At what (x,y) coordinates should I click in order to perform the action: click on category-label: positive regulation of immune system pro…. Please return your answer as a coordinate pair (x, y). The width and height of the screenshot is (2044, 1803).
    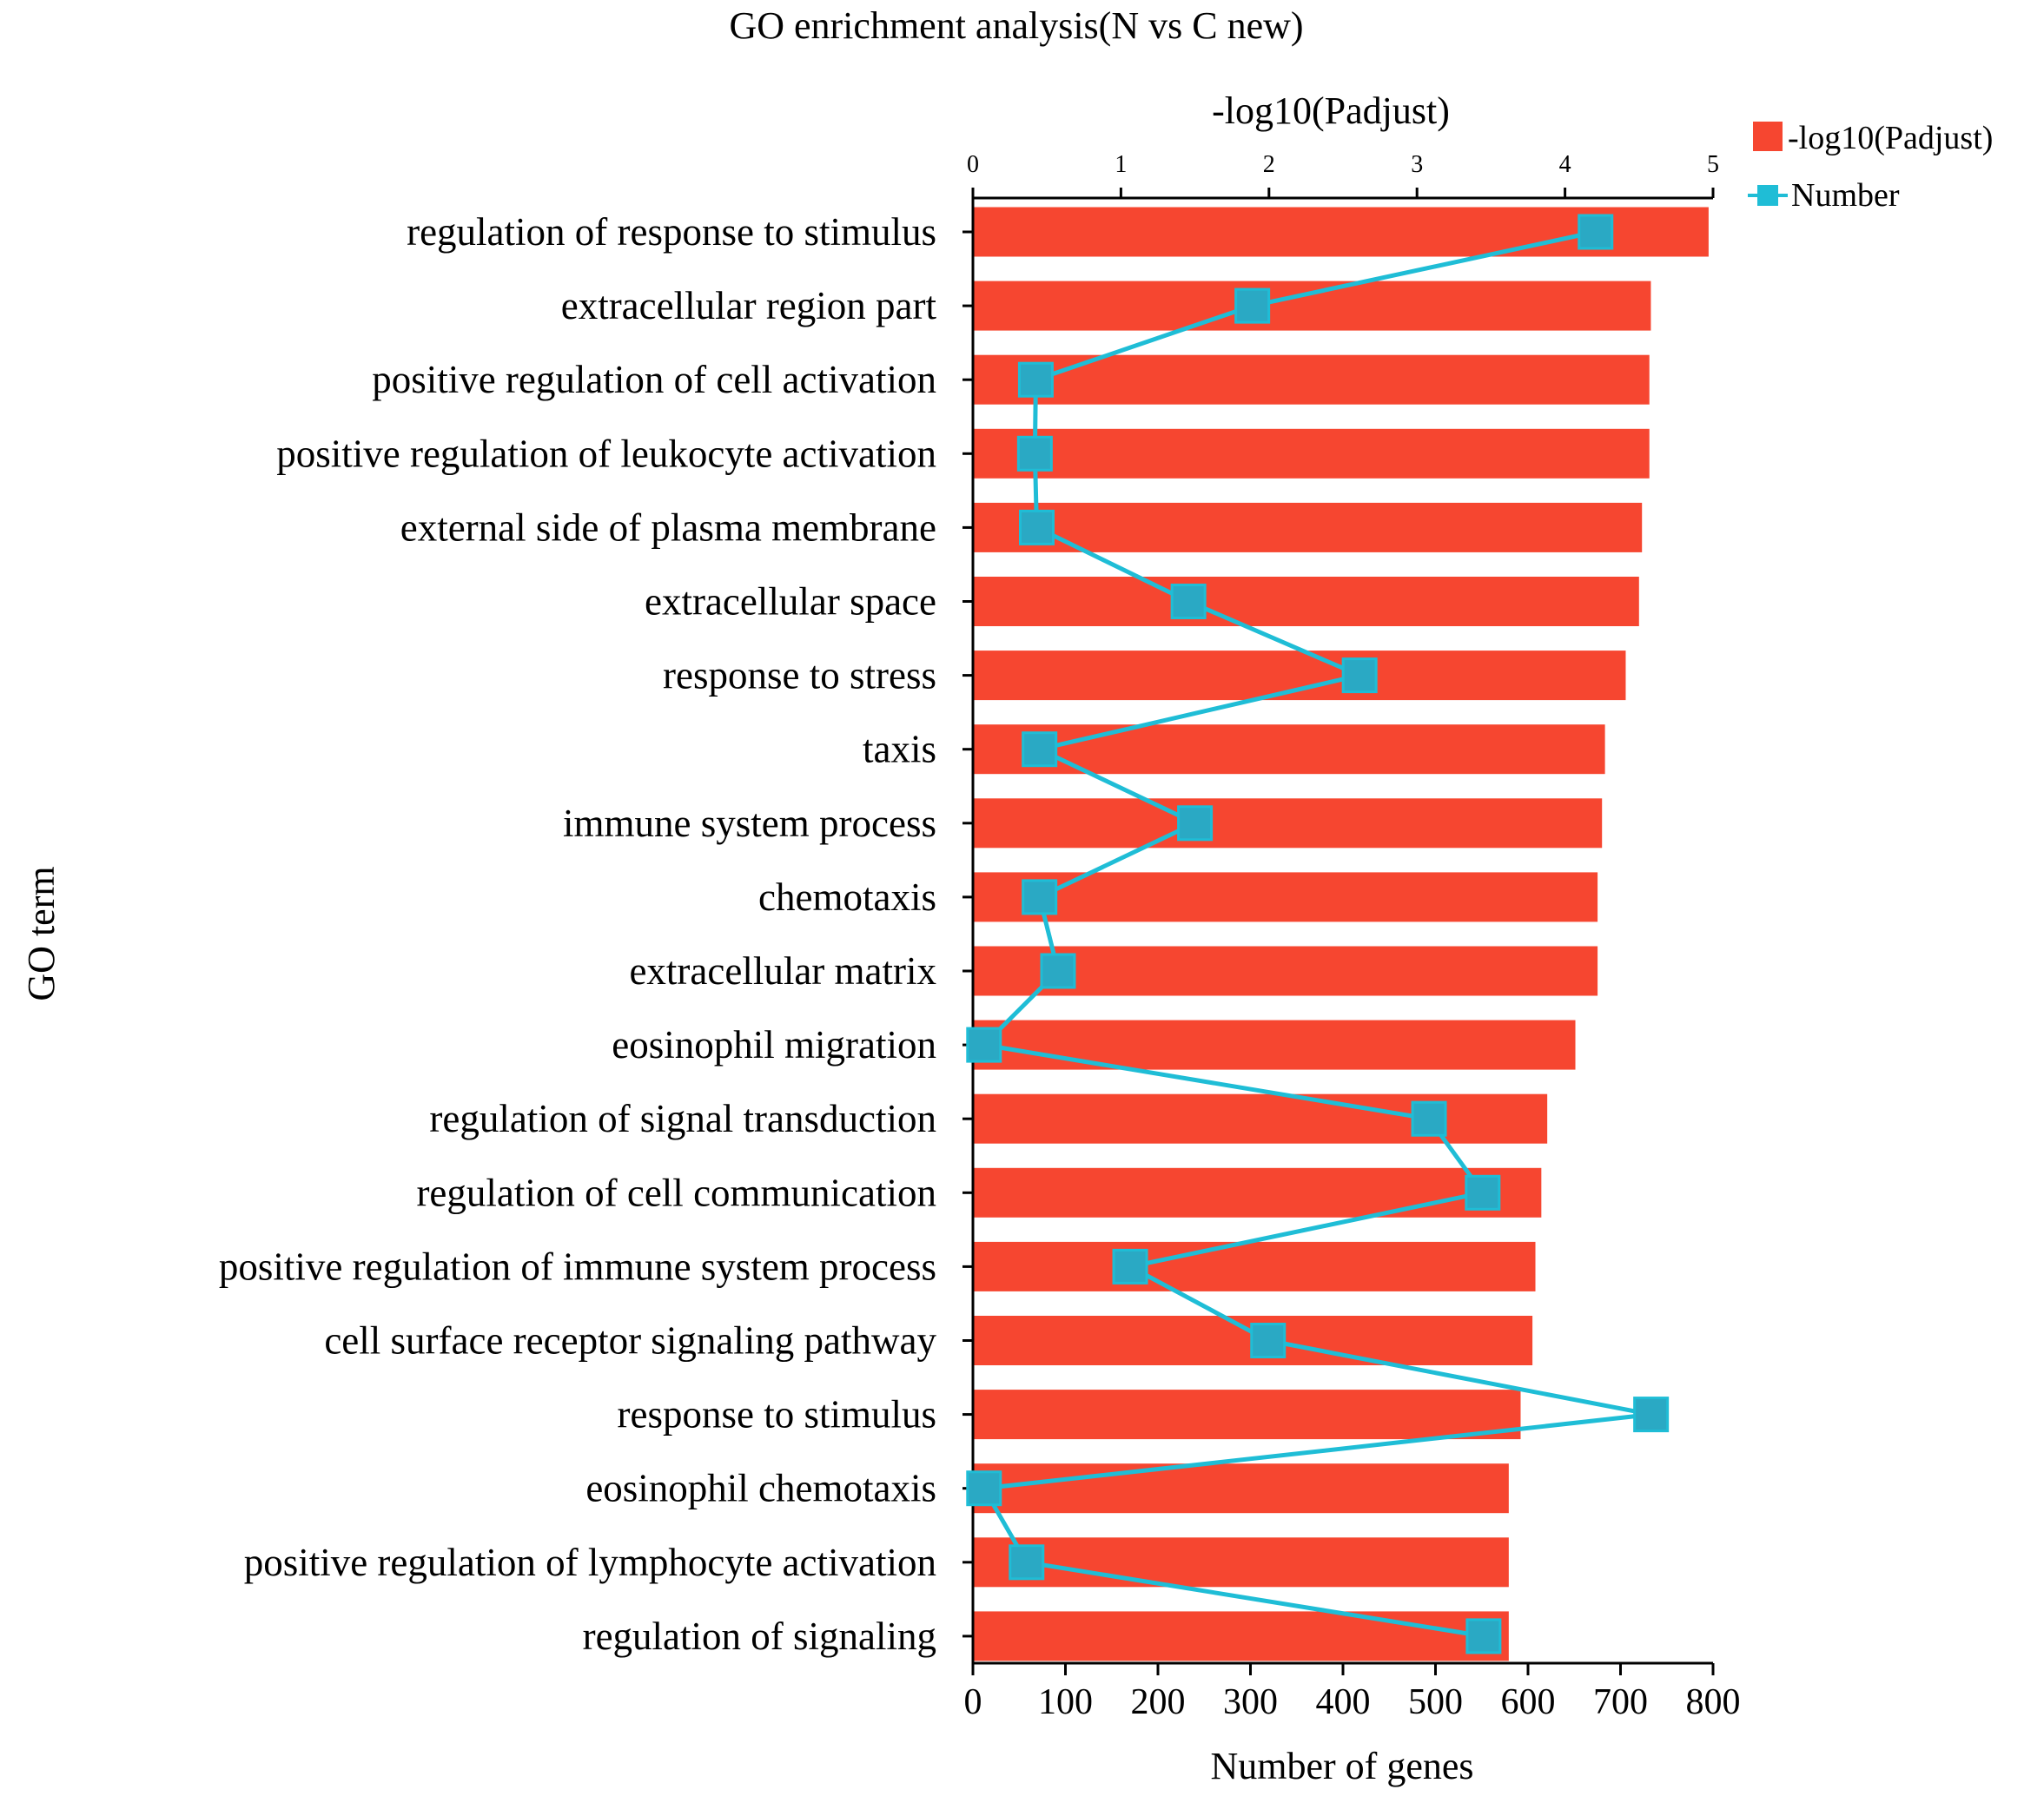
    Looking at the image, I should click on (577, 1266).